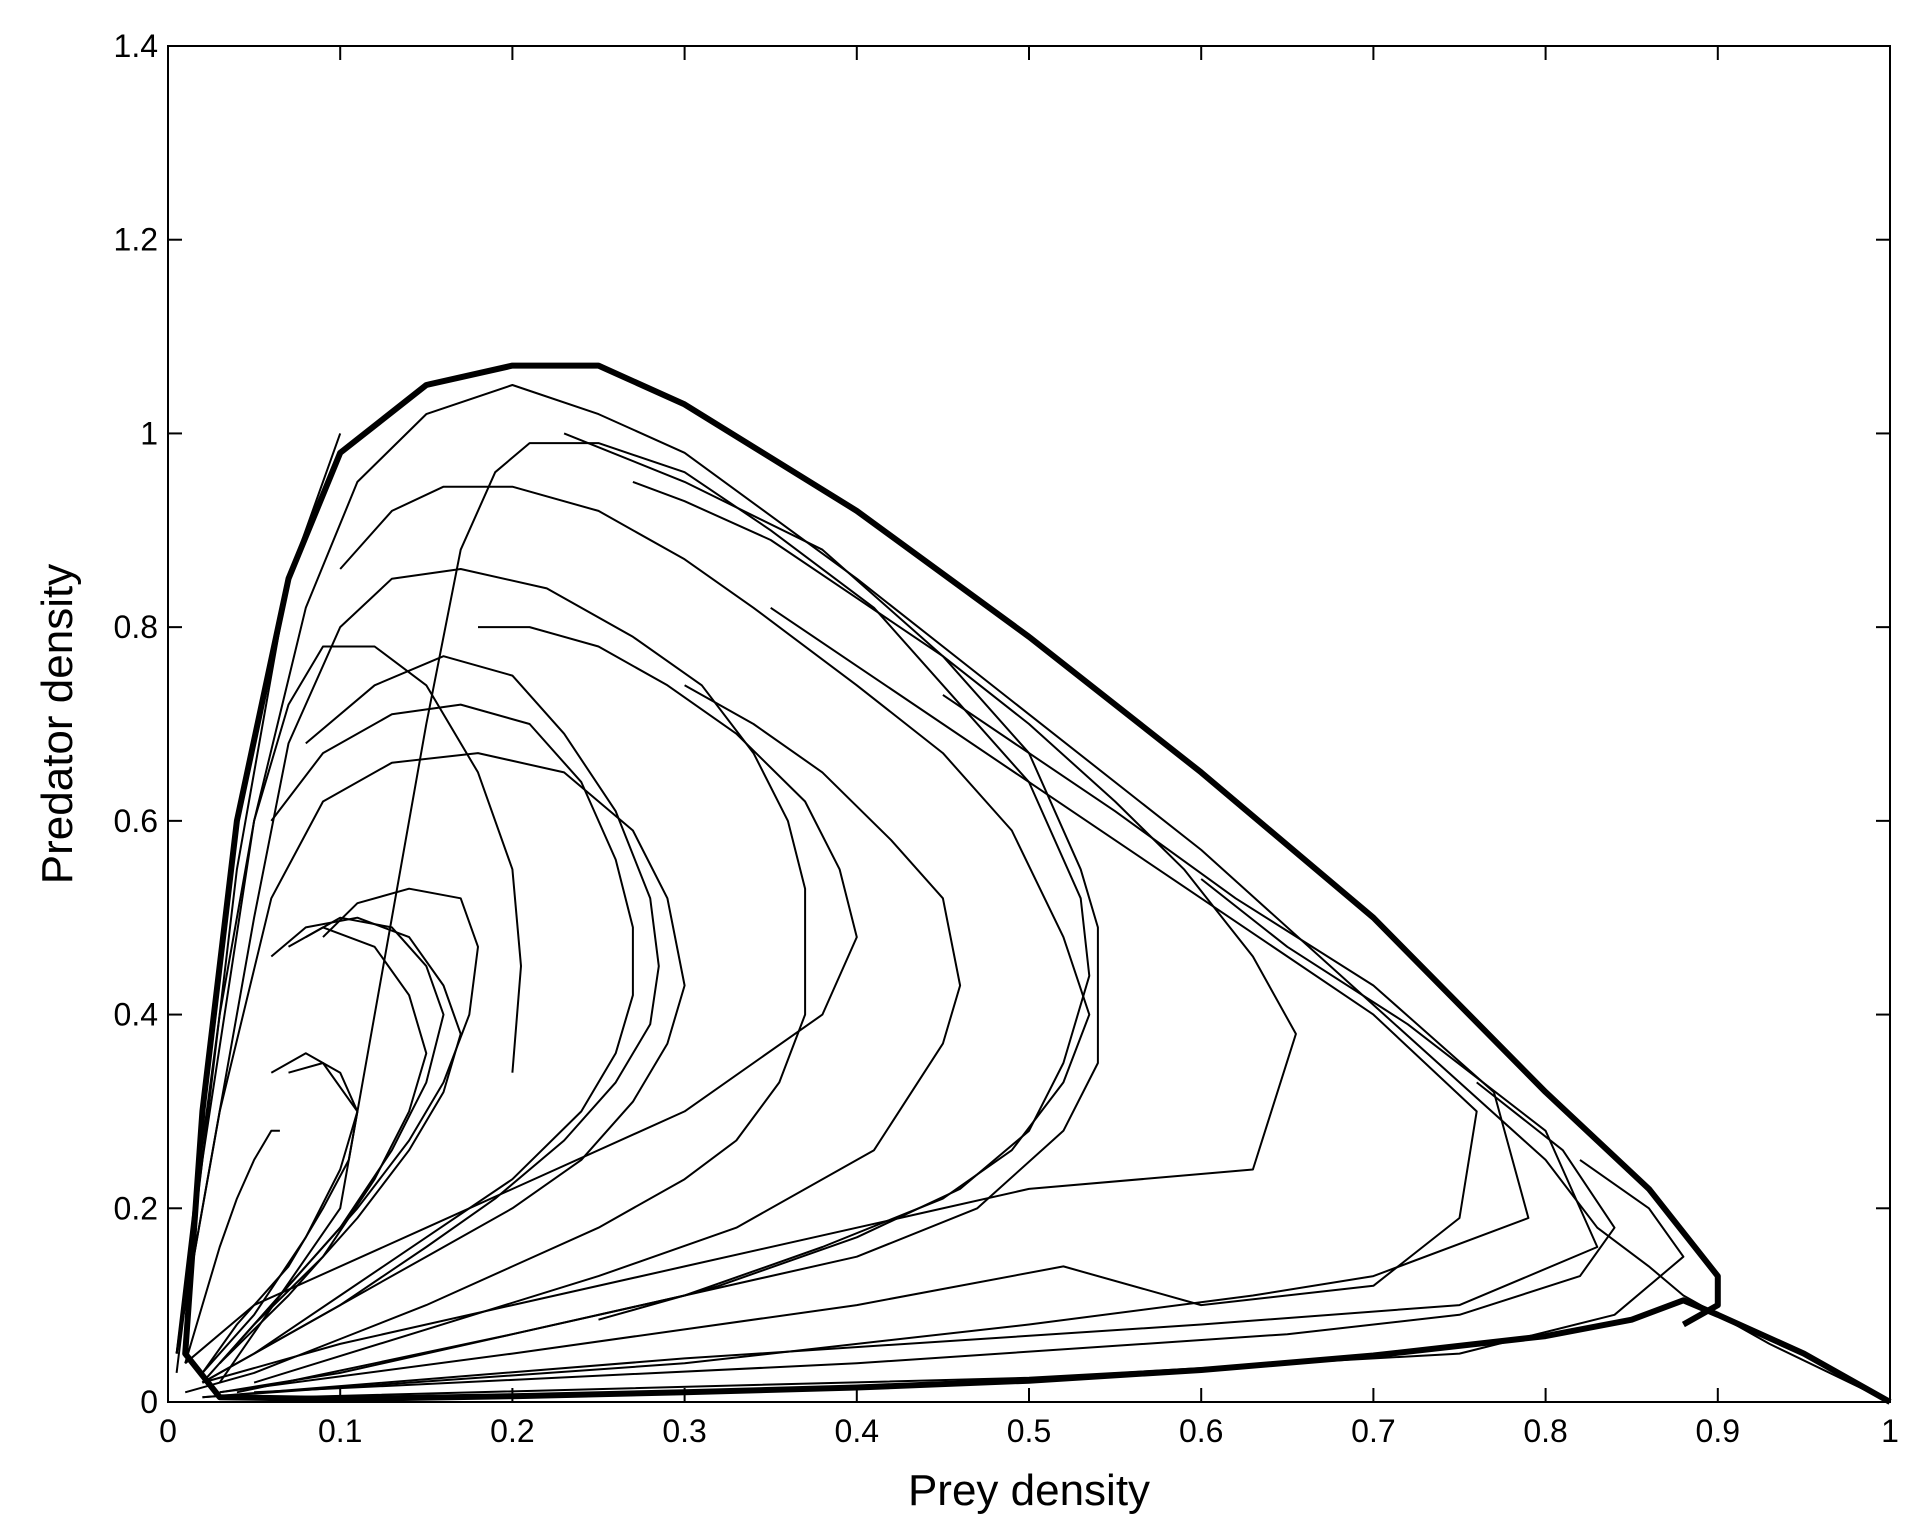 This screenshot has height=1534, width=1925. What do you see at coordinates (149, 1402) in the screenshot?
I see `y-tick-label: 0` at bounding box center [149, 1402].